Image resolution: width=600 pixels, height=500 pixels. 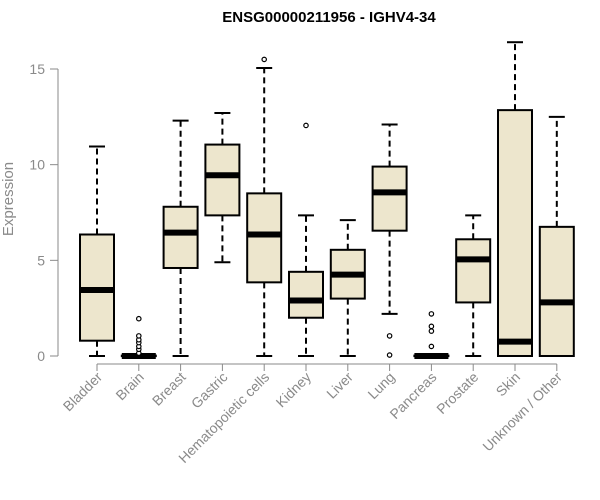 I want to click on box-liver, so click(x=347, y=288).